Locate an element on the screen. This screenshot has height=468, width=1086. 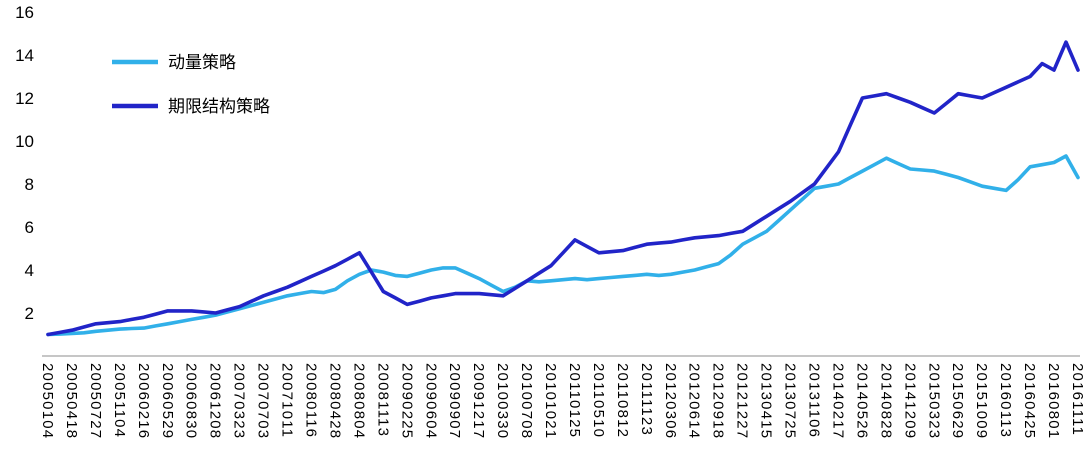
x-tick-label: 20091217 is located at coordinates (478, 401).